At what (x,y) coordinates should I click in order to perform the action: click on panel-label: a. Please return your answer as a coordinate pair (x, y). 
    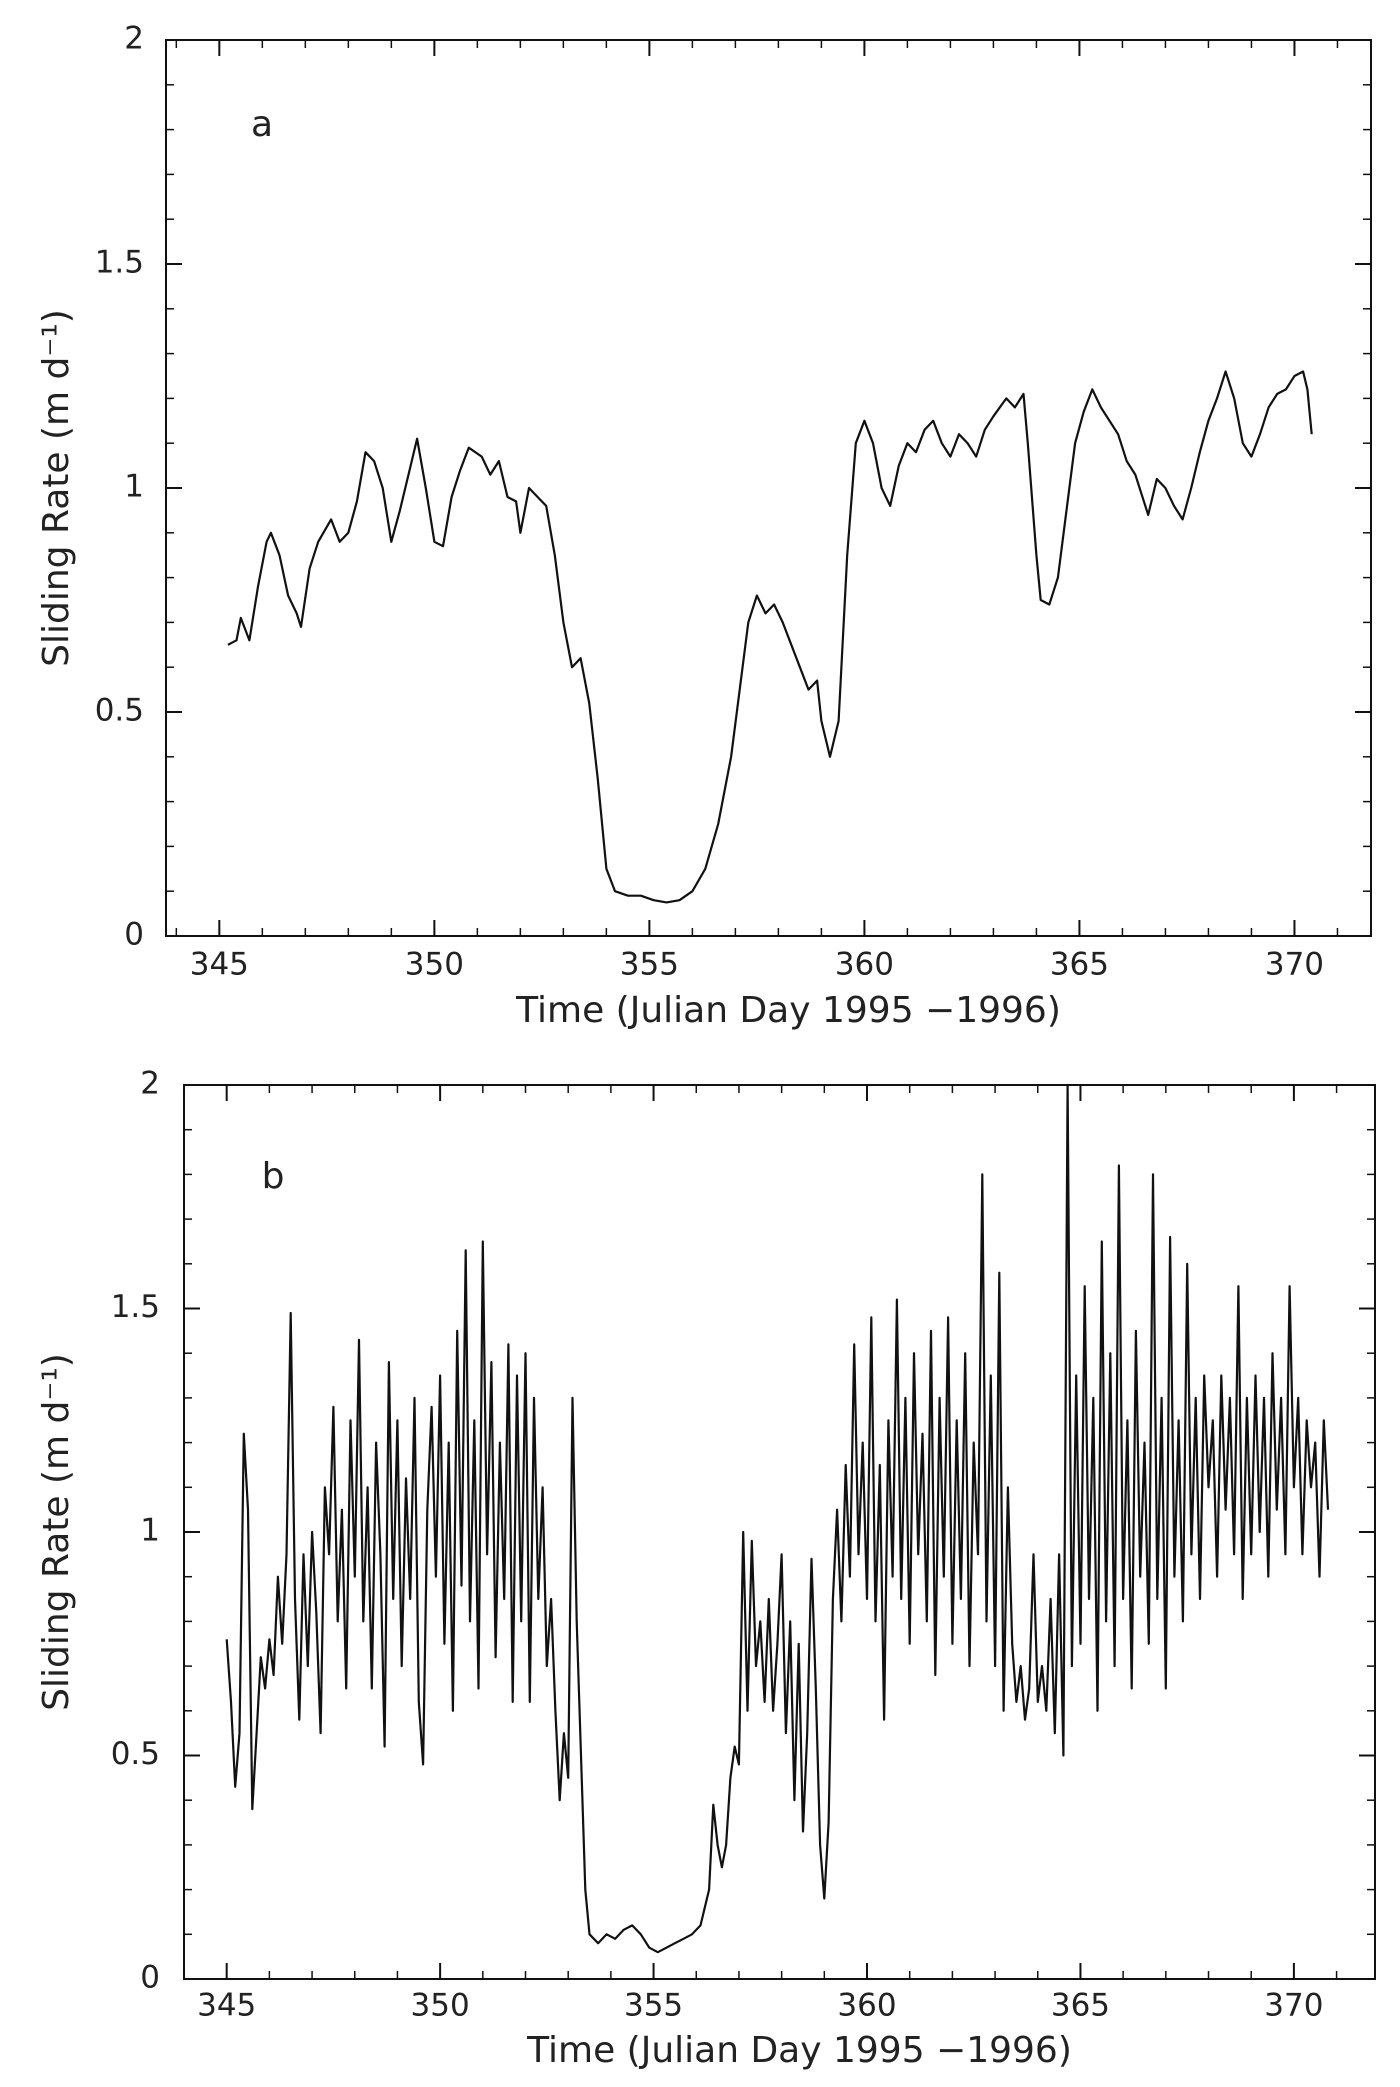
    Looking at the image, I should click on (262, 124).